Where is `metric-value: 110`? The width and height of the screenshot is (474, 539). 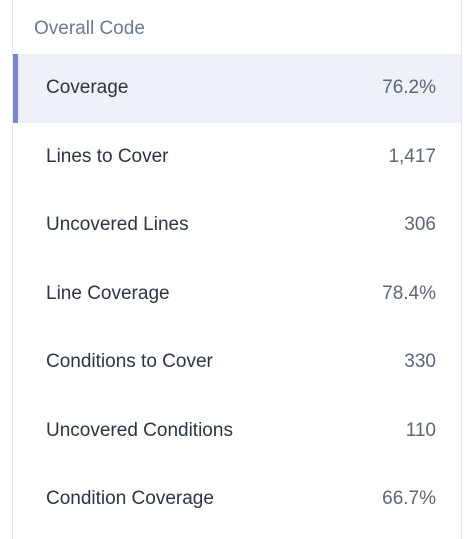 metric-value: 110 is located at coordinates (420, 430).